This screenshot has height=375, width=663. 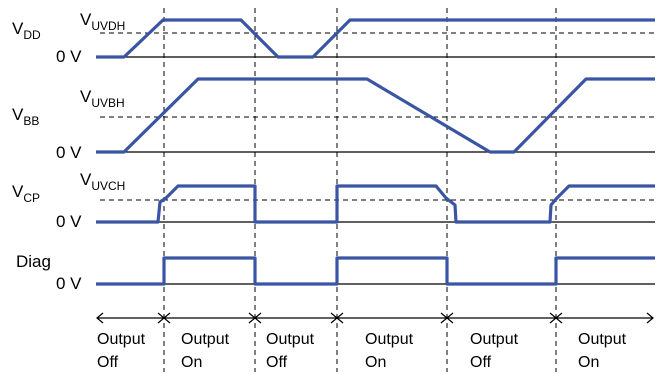 I want to click on vdd-label: VDD, so click(x=26, y=30).